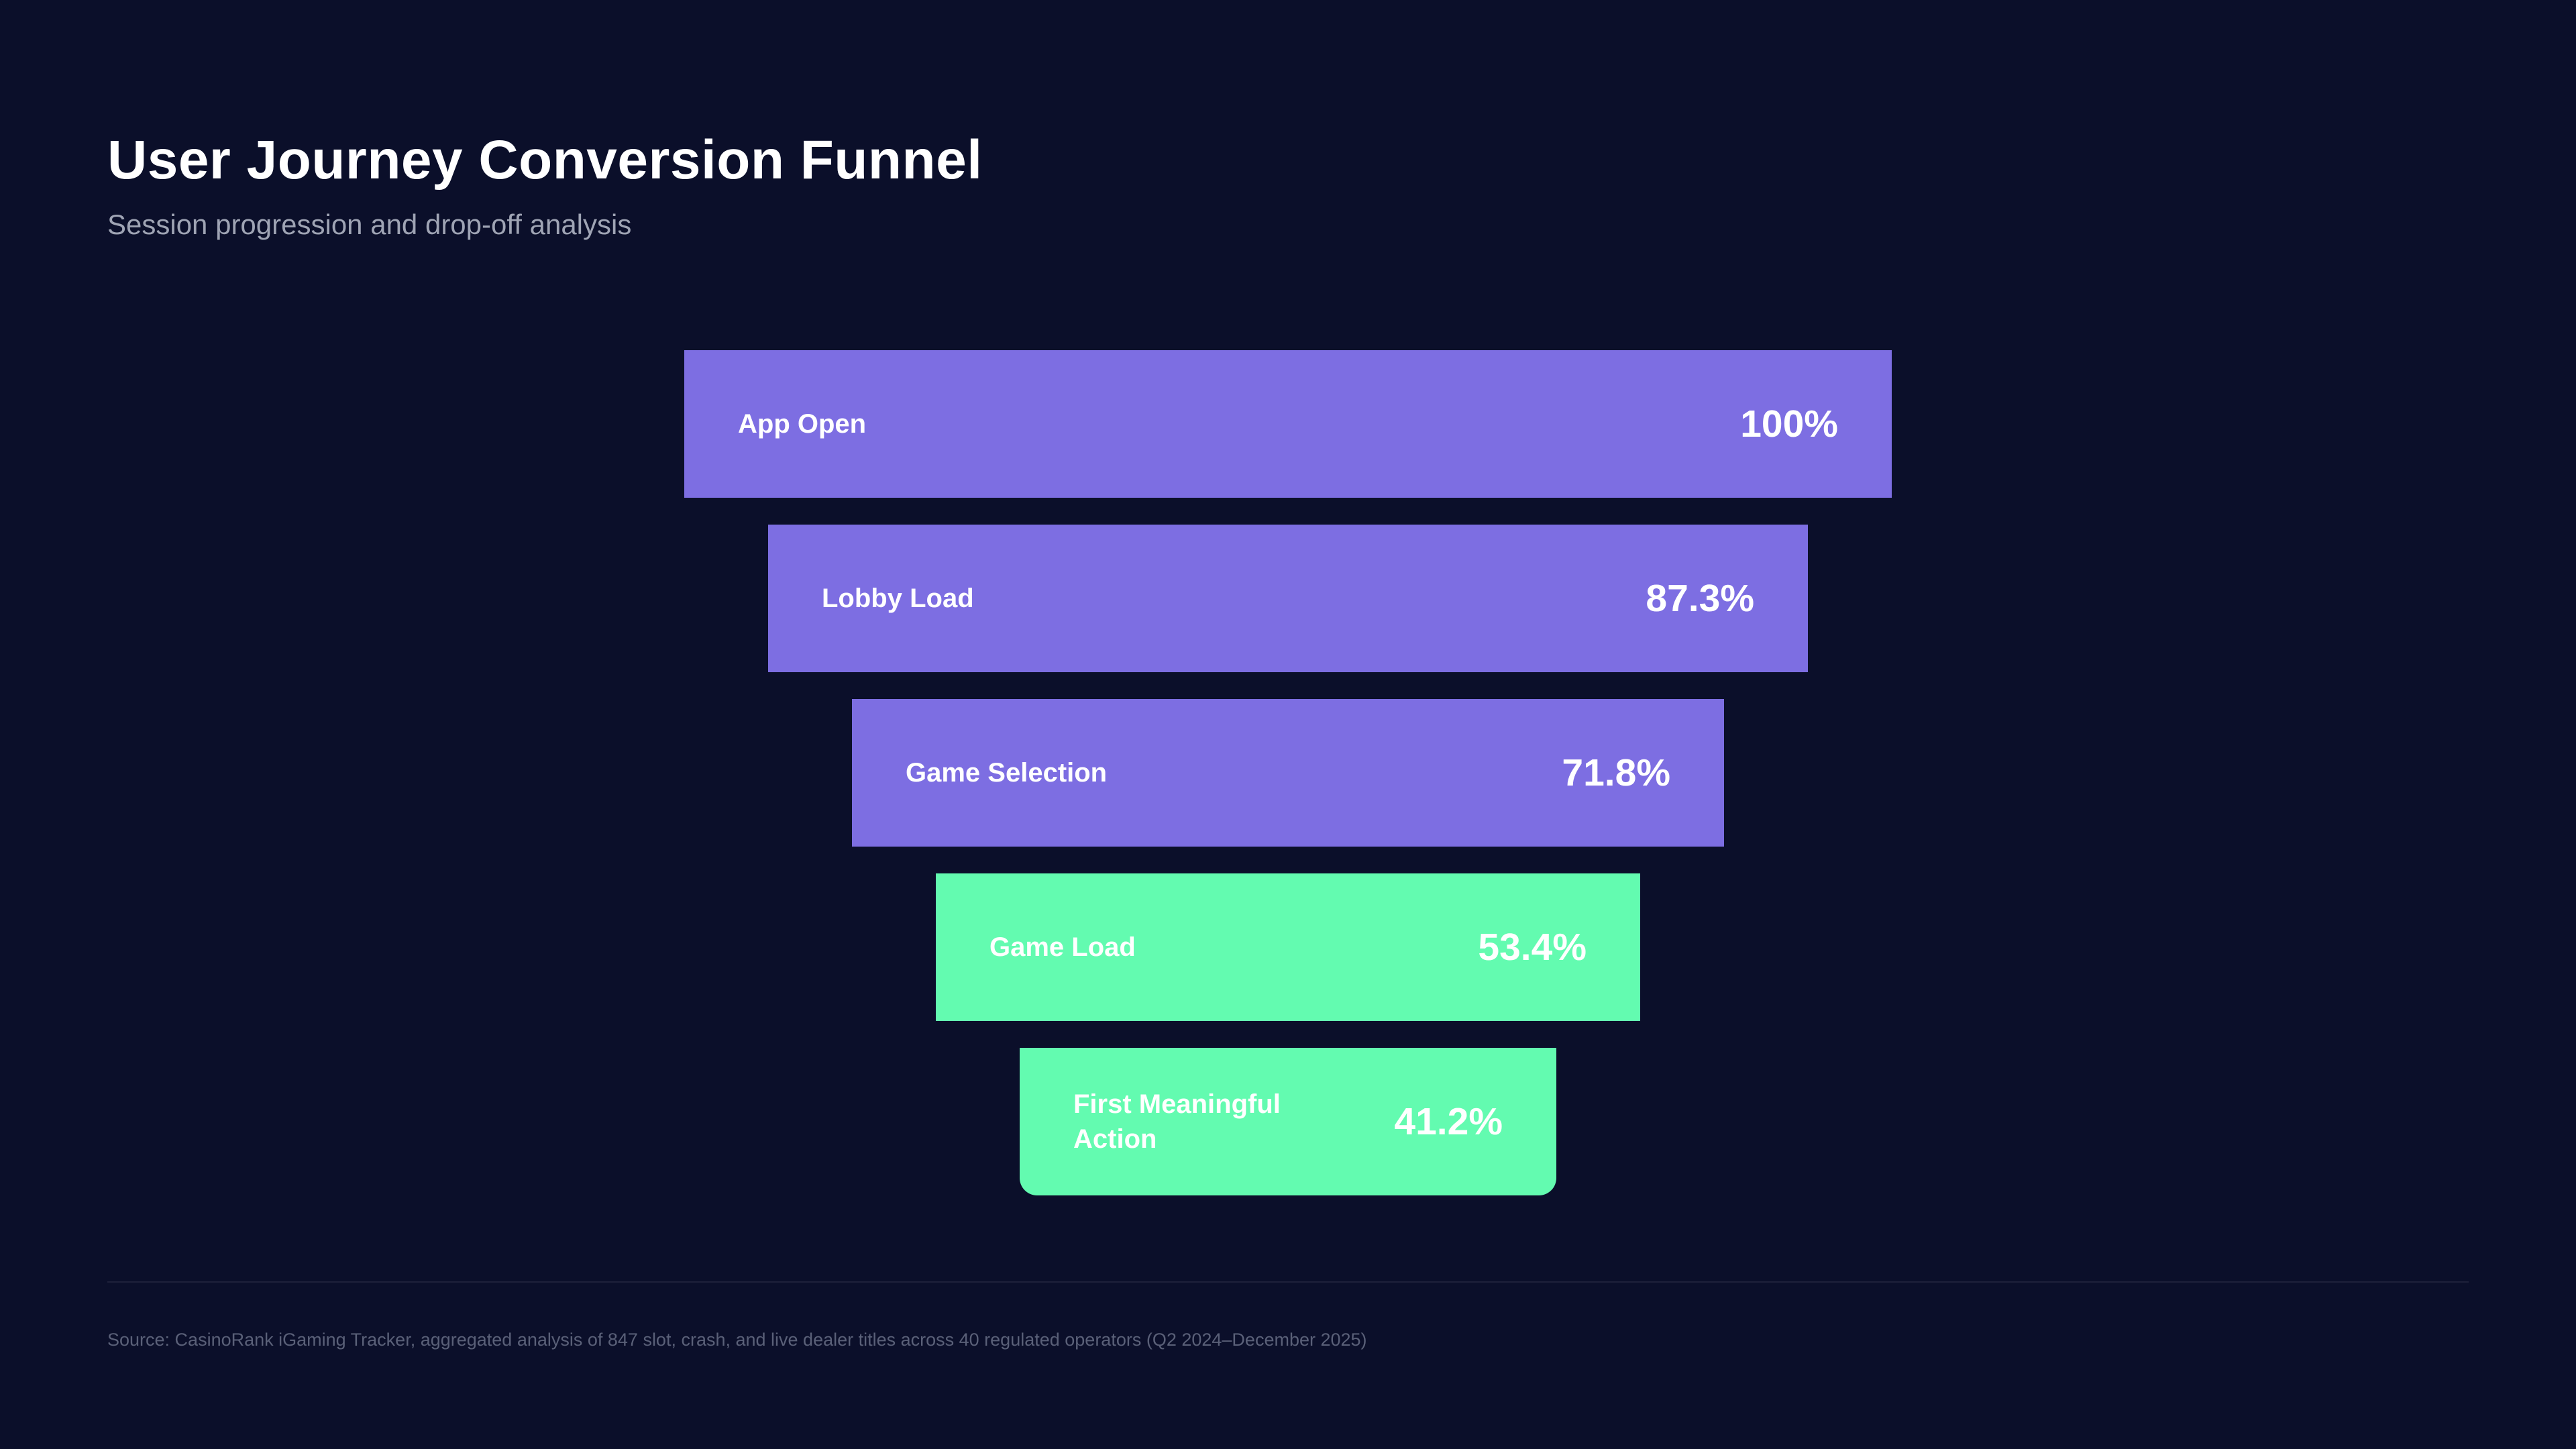 This screenshot has width=2576, height=1449. Describe the element at coordinates (802, 424) in the screenshot. I see `funnel-bar-label: App Open` at that location.